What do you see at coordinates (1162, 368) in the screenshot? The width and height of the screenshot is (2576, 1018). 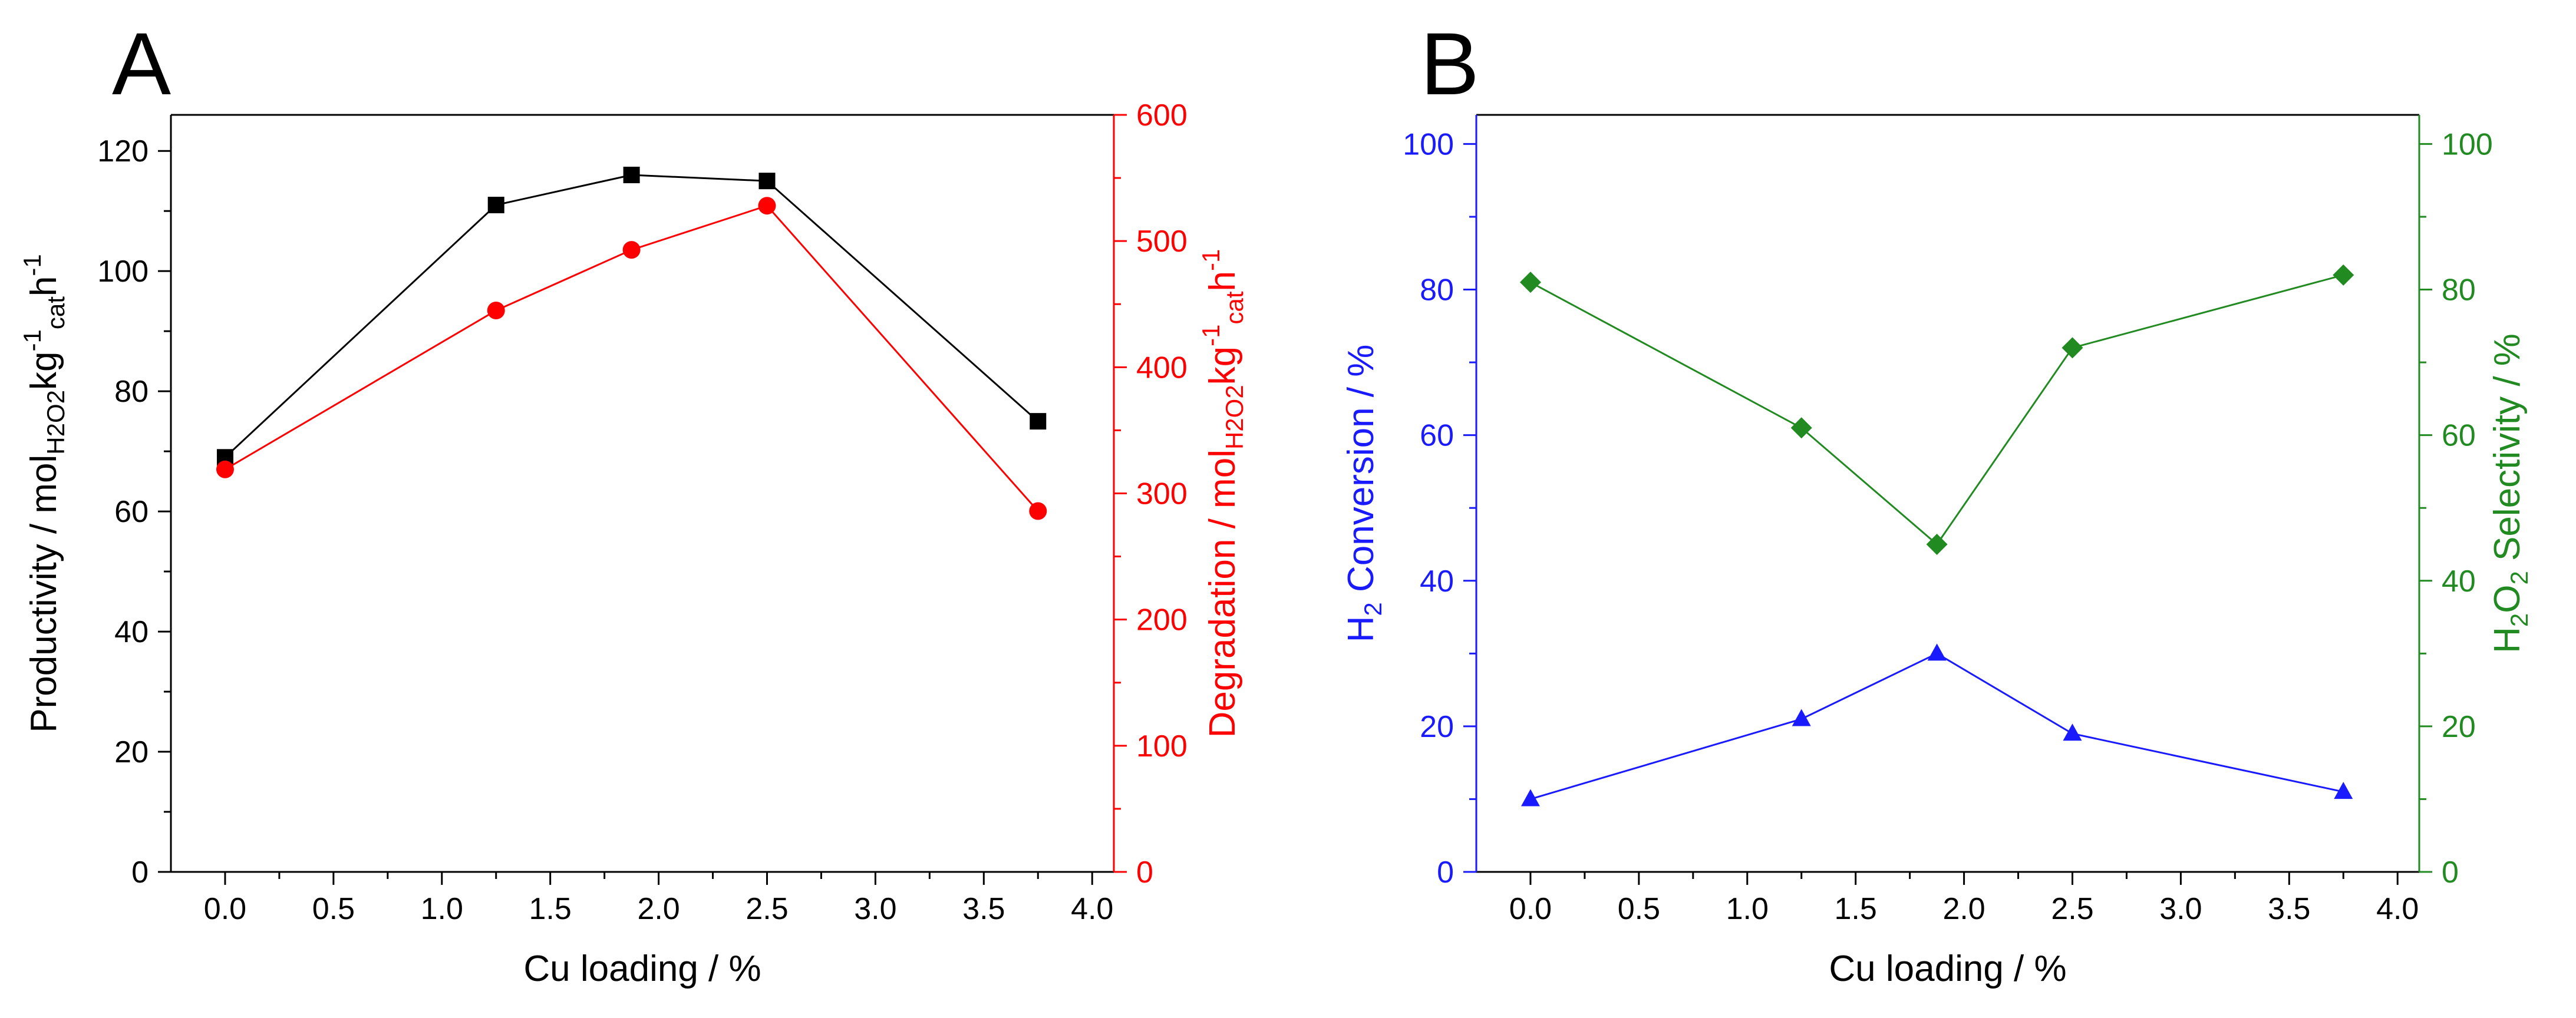 I see `right-y-tick-label: 400` at bounding box center [1162, 368].